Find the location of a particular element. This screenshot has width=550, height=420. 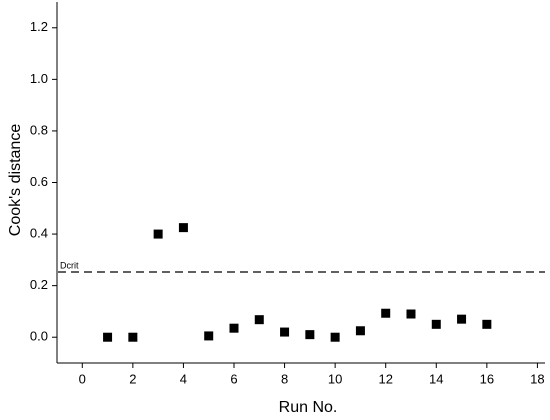

y-tick-label: 0.2 is located at coordinates (39, 284).